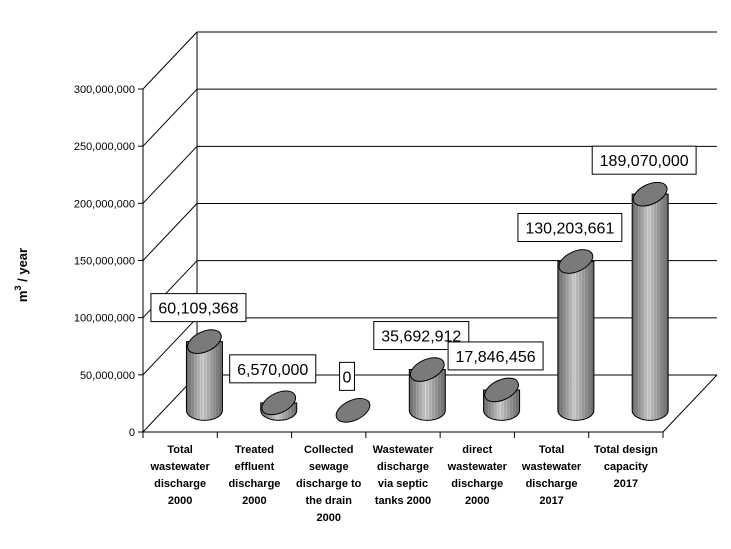  Describe the element at coordinates (179, 475) in the screenshot. I see `category-label: Total wastewater discharge 2000` at that location.